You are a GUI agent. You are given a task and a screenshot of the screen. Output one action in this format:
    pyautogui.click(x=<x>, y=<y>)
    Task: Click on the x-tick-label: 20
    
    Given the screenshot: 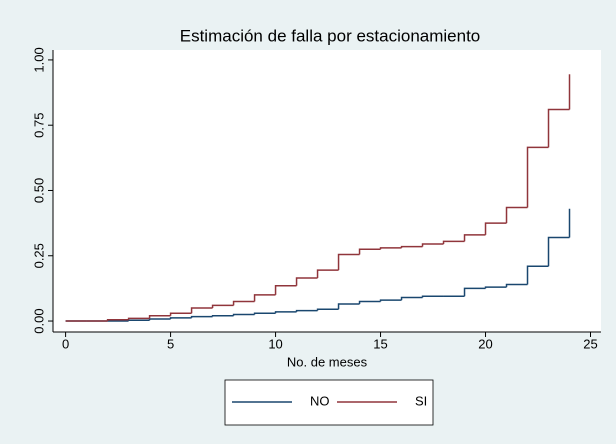 What is the action you would take?
    pyautogui.click(x=485, y=343)
    